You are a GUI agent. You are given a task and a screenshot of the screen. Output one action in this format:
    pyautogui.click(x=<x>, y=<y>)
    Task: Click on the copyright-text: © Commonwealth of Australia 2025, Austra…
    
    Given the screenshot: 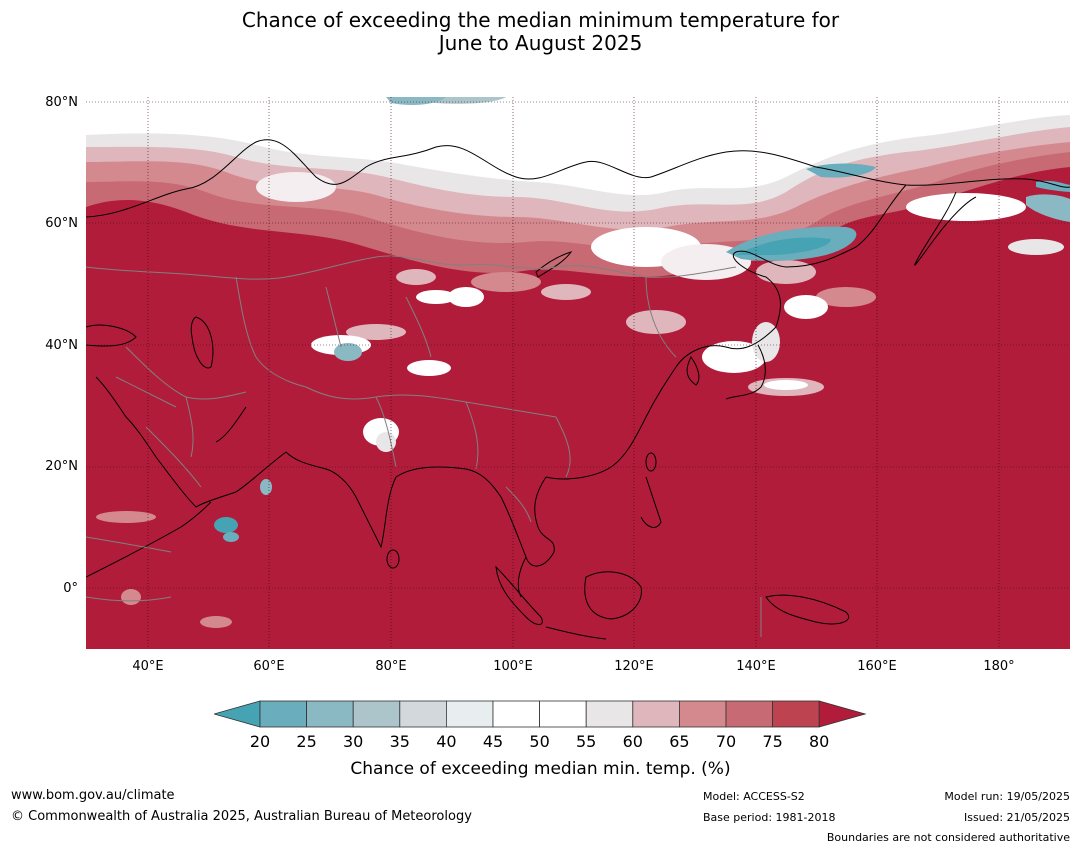 What is the action you would take?
    pyautogui.click(x=241, y=816)
    